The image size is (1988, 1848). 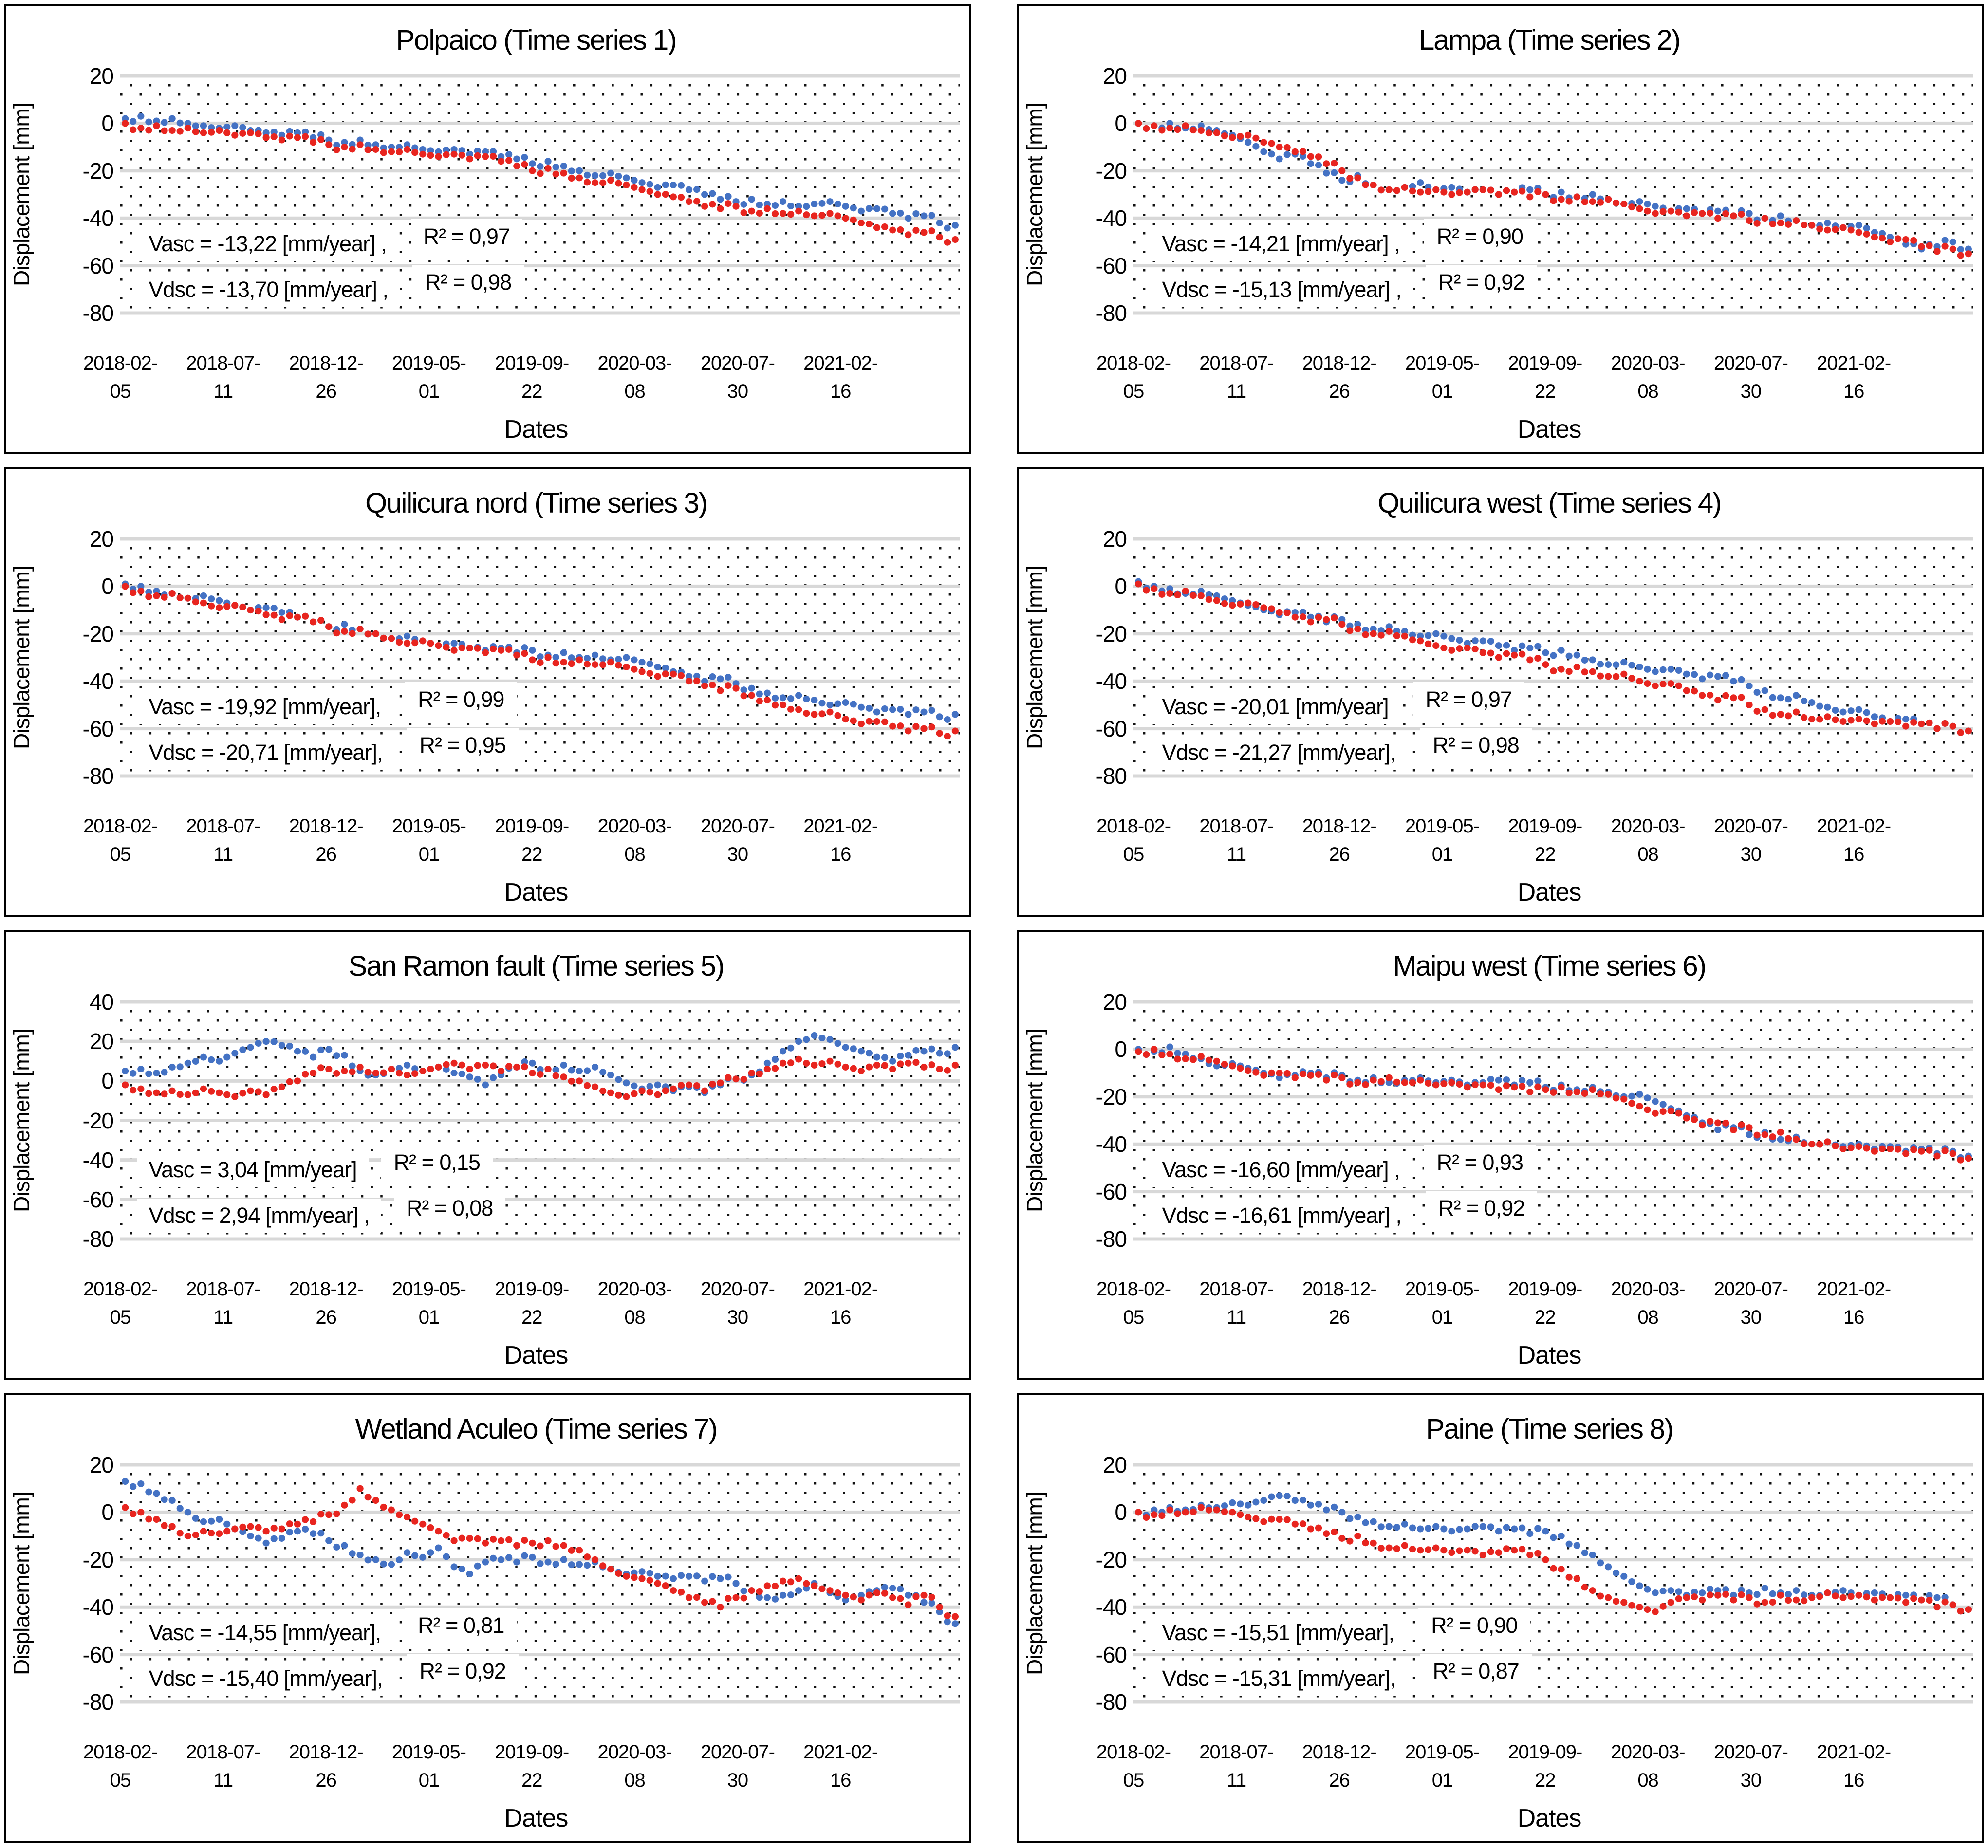 I want to click on vasc-r2: R² = 0,81, so click(x=461, y=1626).